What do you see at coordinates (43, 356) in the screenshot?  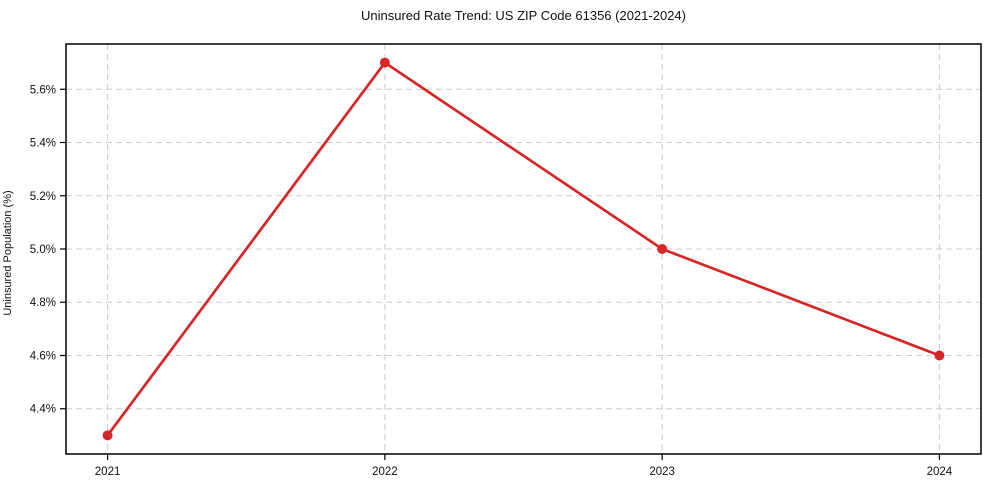 I see `y-tick-label: 4.6%` at bounding box center [43, 356].